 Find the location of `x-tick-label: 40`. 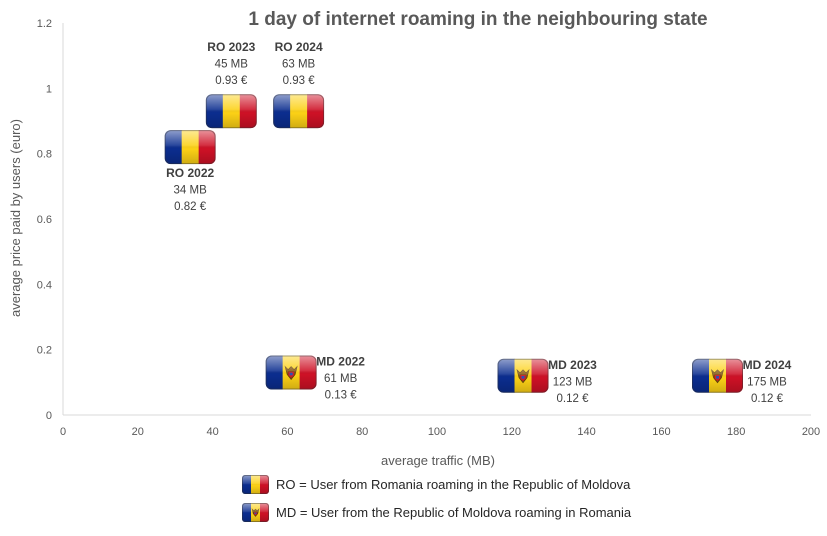

x-tick-label: 40 is located at coordinates (212, 432).